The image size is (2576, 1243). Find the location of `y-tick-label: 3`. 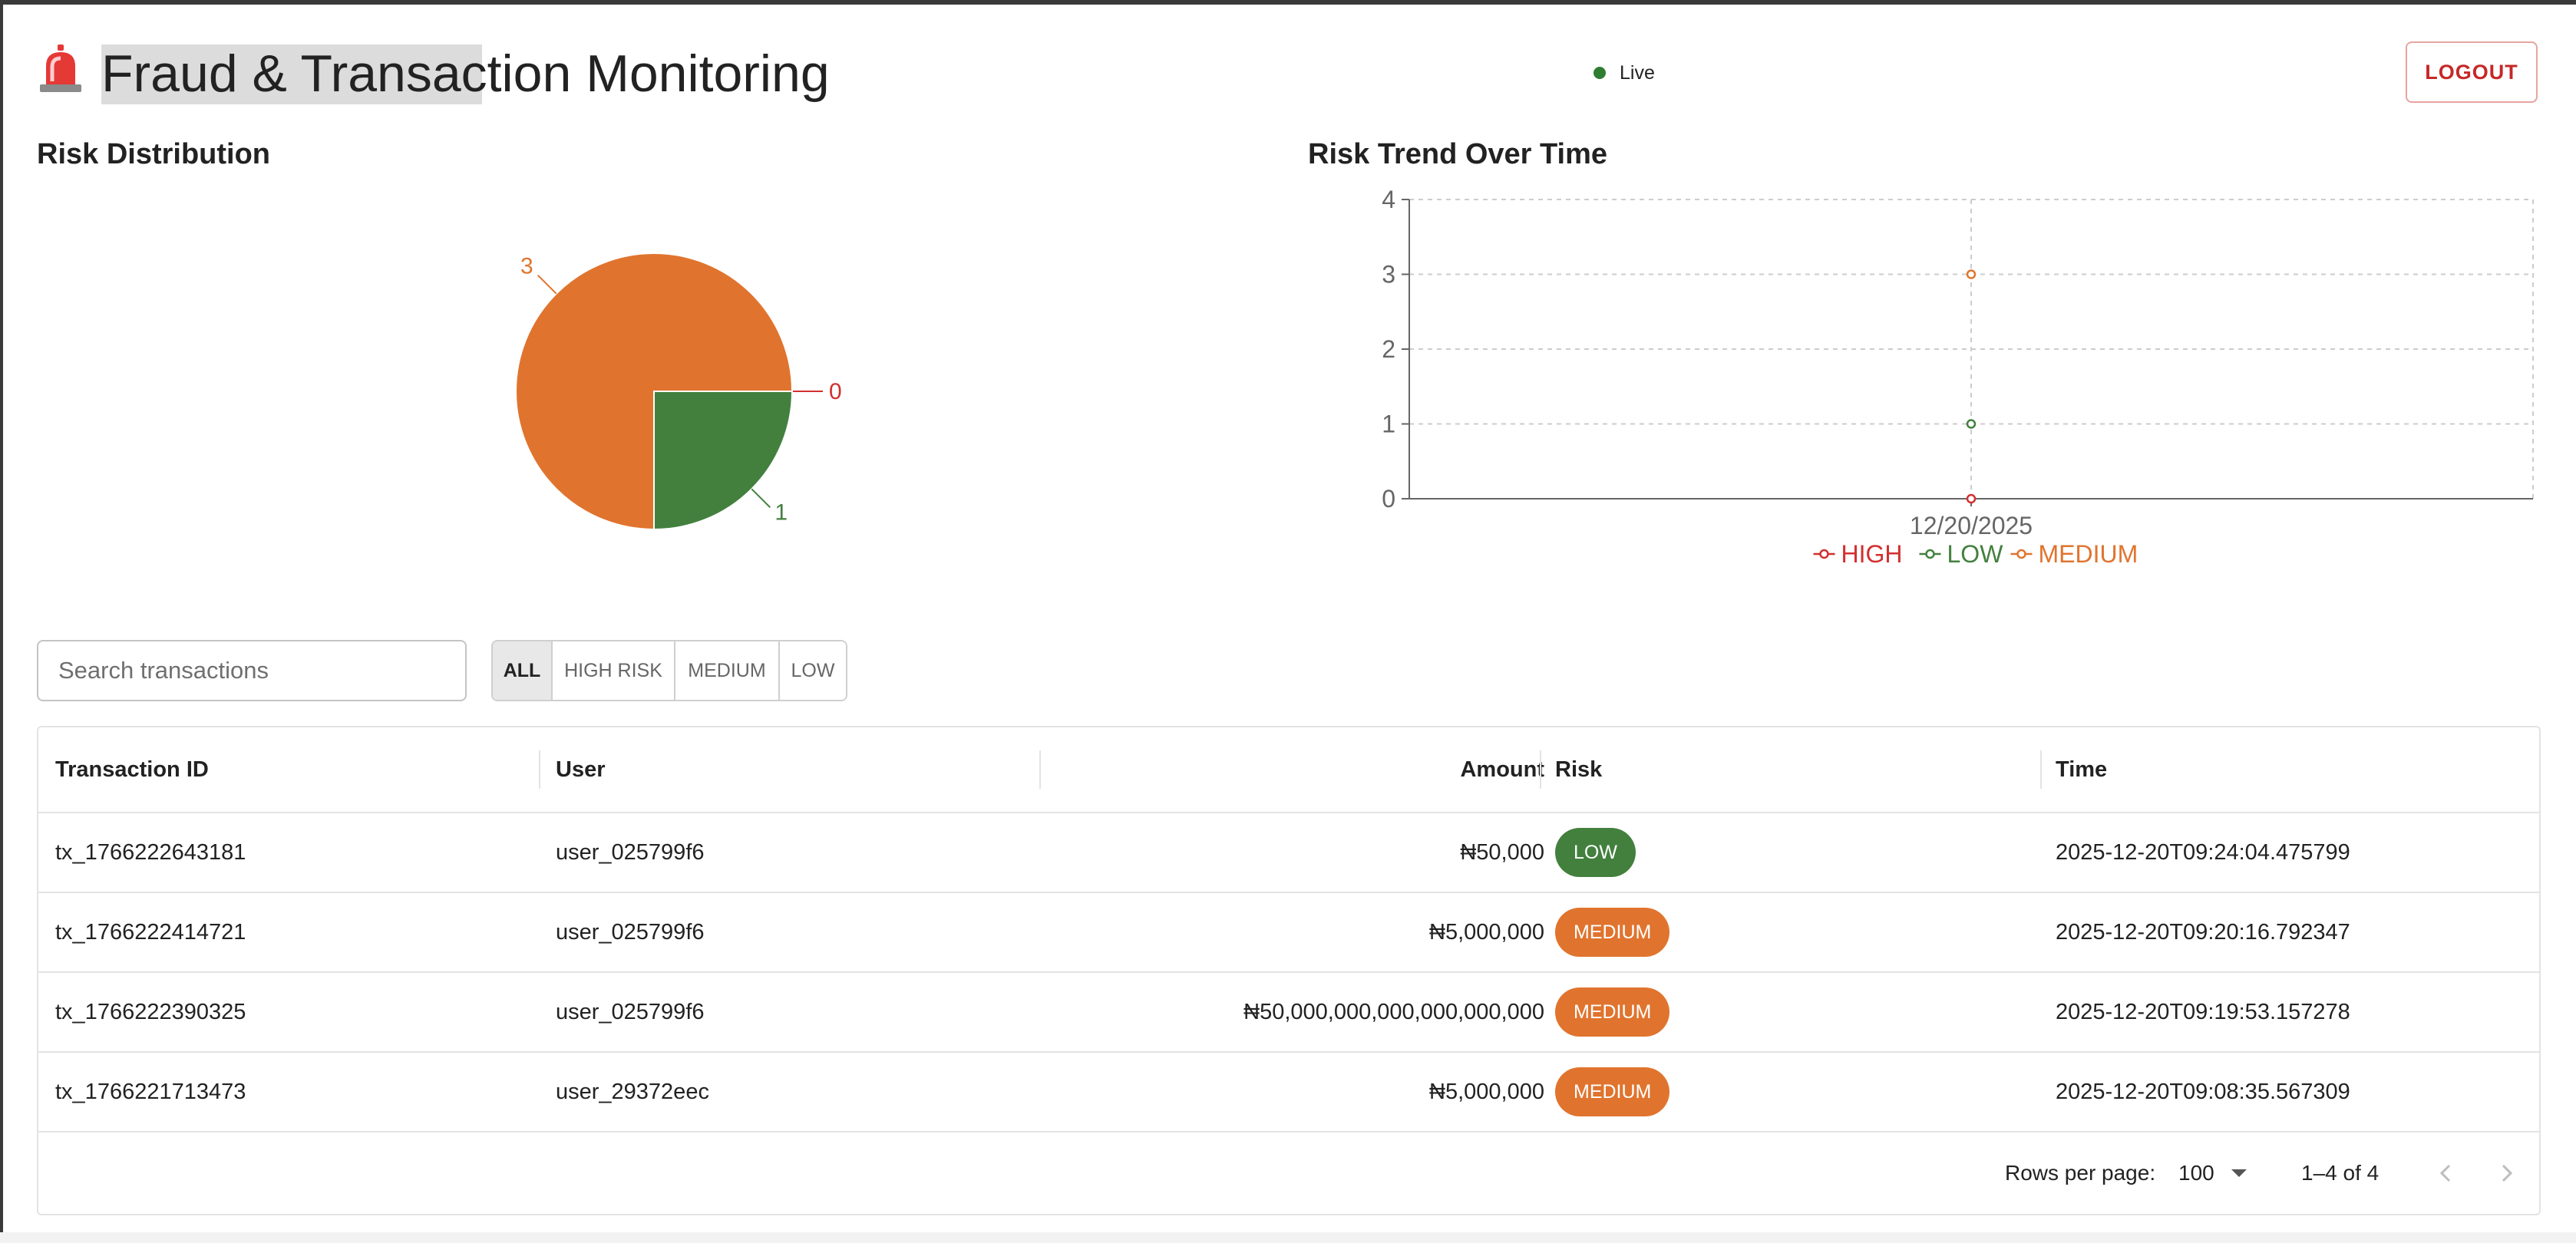

y-tick-label: 3 is located at coordinates (1388, 274).